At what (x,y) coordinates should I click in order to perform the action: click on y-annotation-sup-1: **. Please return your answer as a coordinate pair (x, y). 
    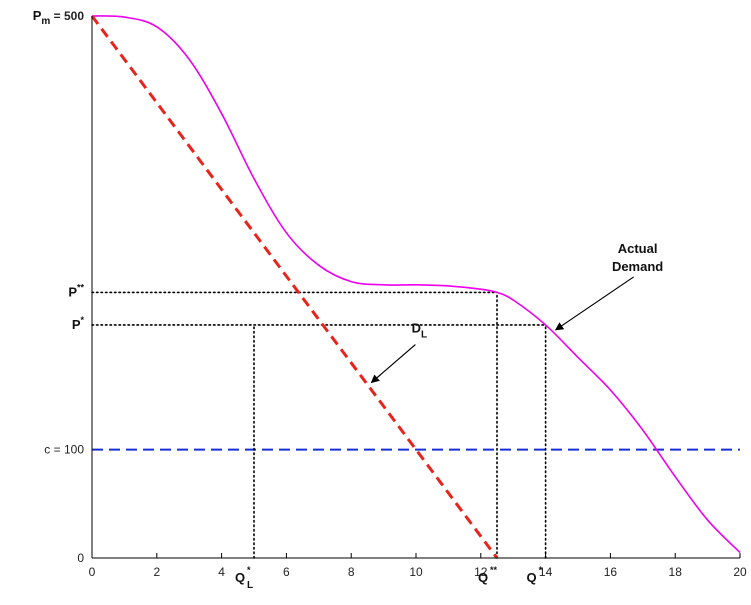
    Looking at the image, I should click on (81, 287).